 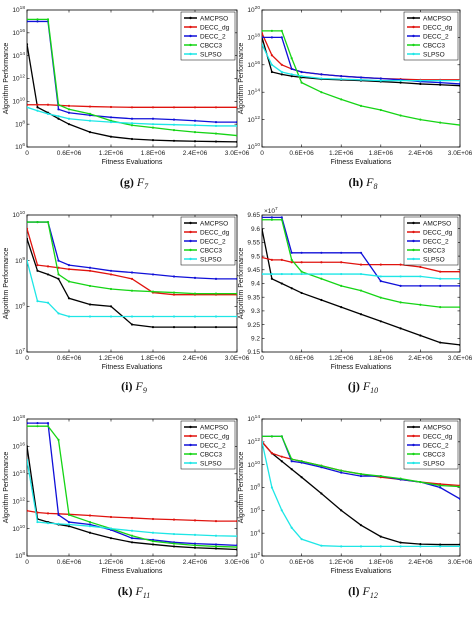 I want to click on x-tick-label: 0.6E+06, so click(x=301, y=153).